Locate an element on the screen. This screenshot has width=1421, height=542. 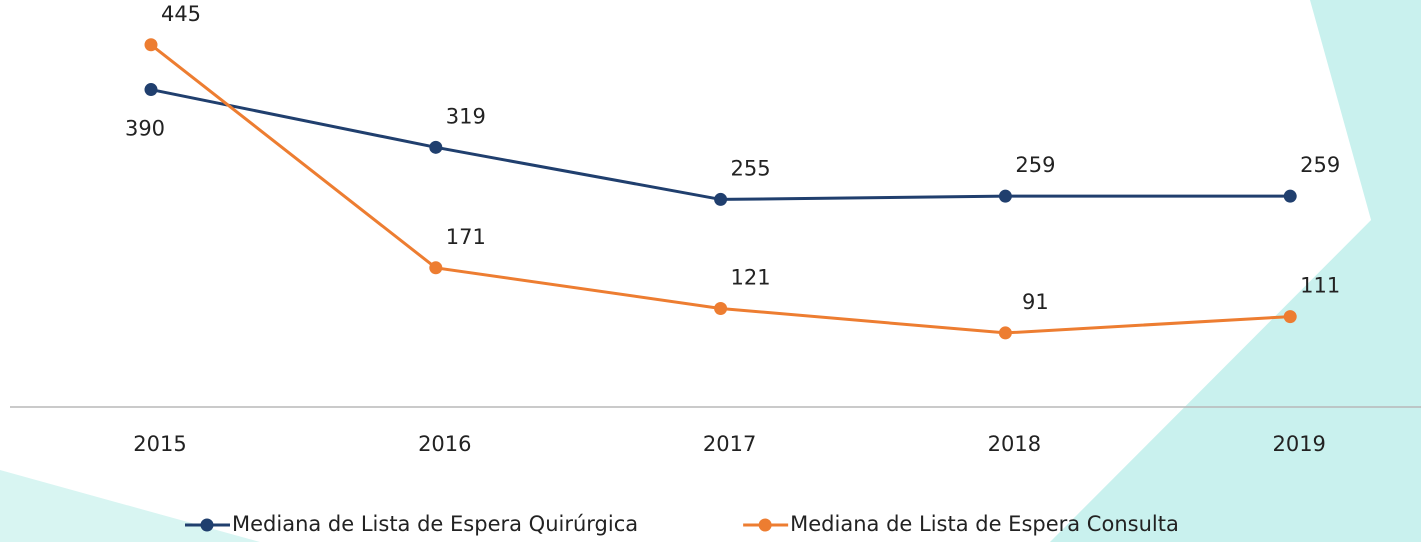
x-tick-label: 2019 is located at coordinates (1298, 444).